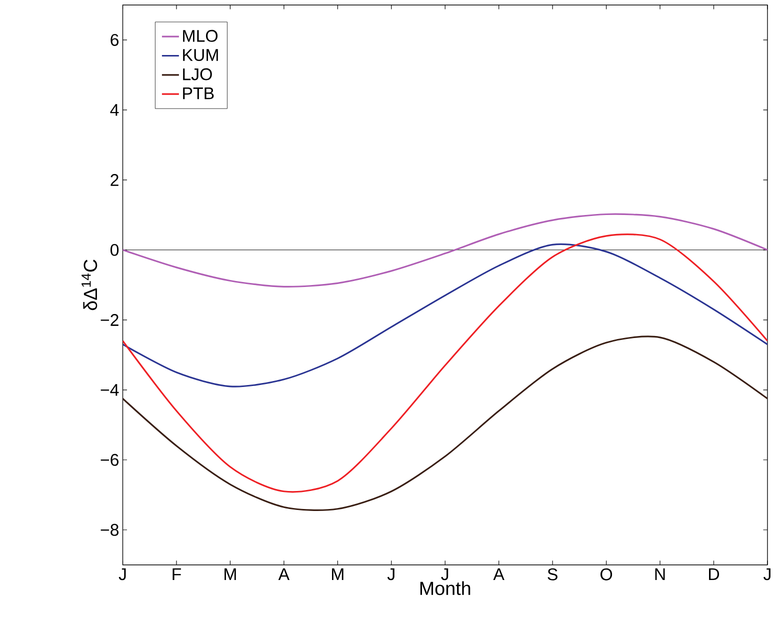 This screenshot has height=638, width=775. What do you see at coordinates (109, 530) in the screenshot?
I see `y-tick-label: −8` at bounding box center [109, 530].